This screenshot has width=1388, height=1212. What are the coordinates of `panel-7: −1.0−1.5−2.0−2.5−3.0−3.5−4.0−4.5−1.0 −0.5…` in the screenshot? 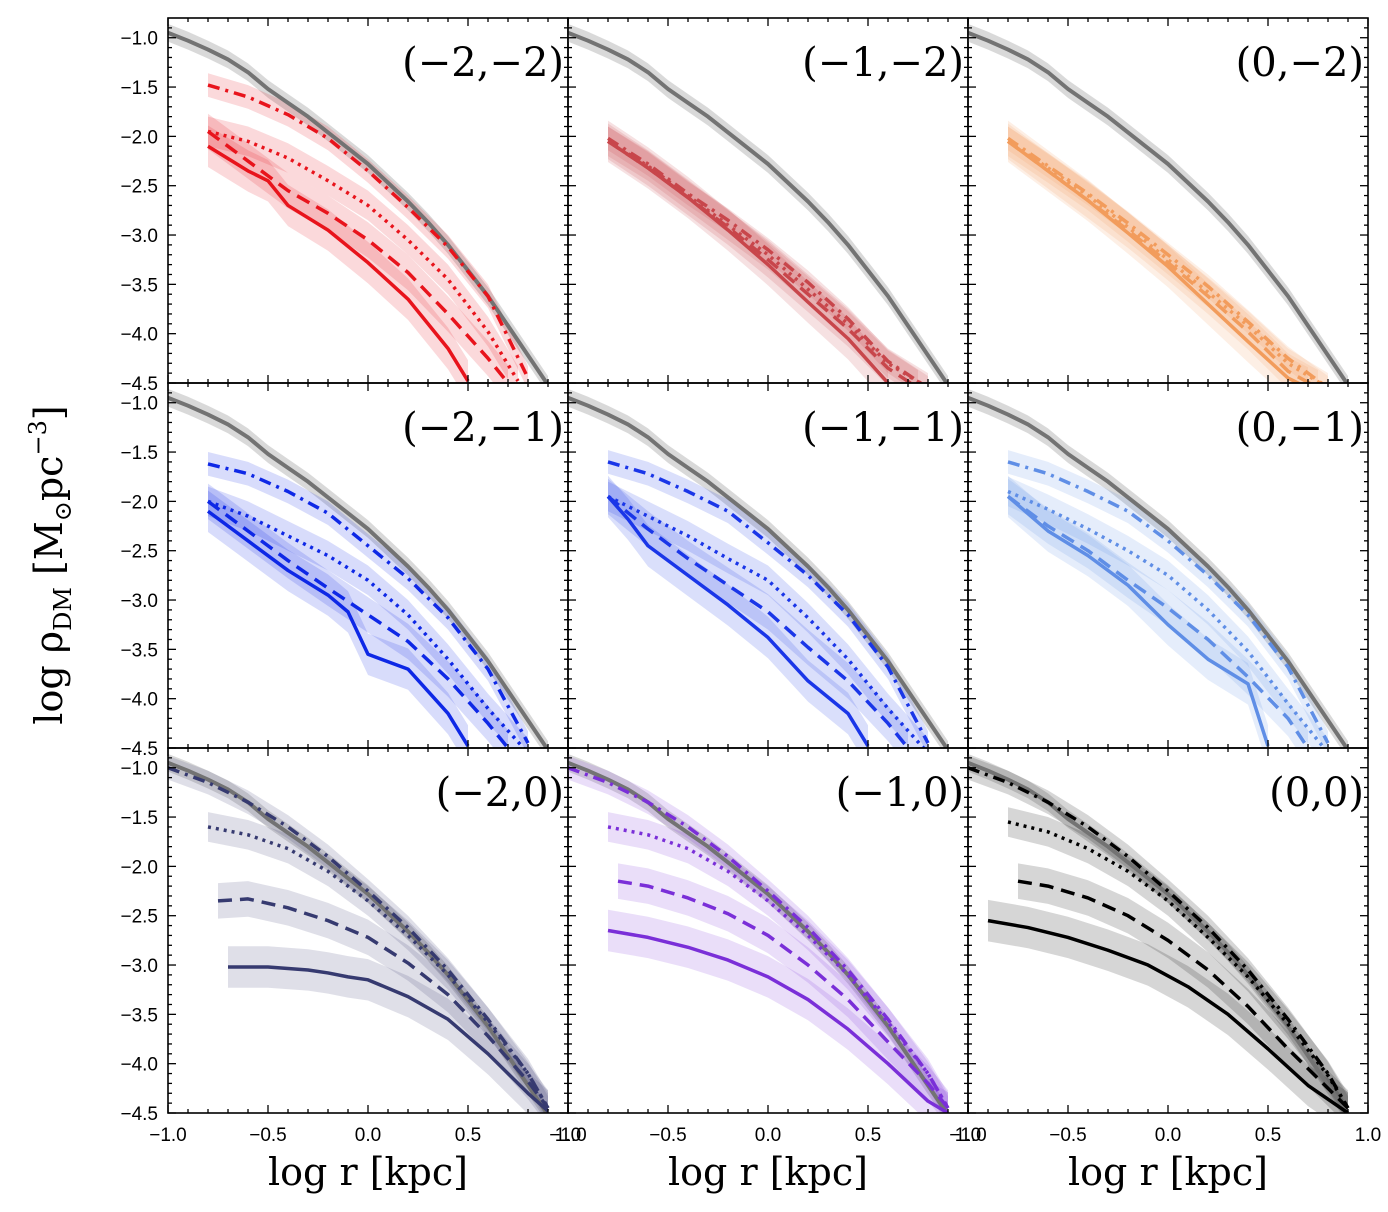 It's located at (350, 946).